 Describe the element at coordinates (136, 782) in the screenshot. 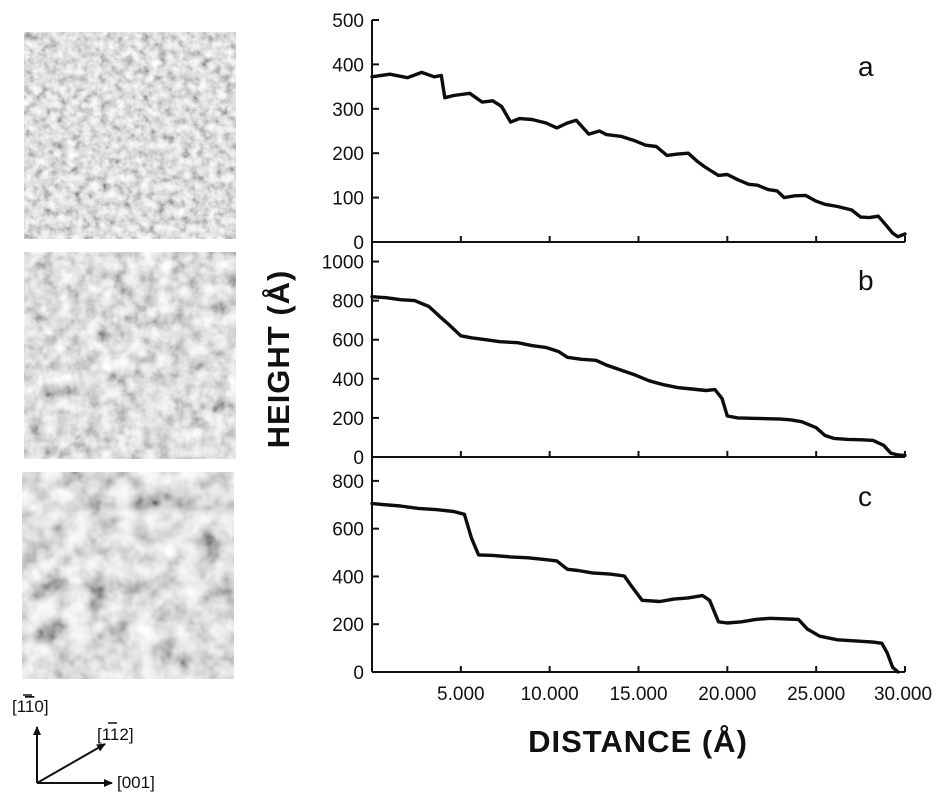

I see `direction-label-horizontal: [001]` at that location.